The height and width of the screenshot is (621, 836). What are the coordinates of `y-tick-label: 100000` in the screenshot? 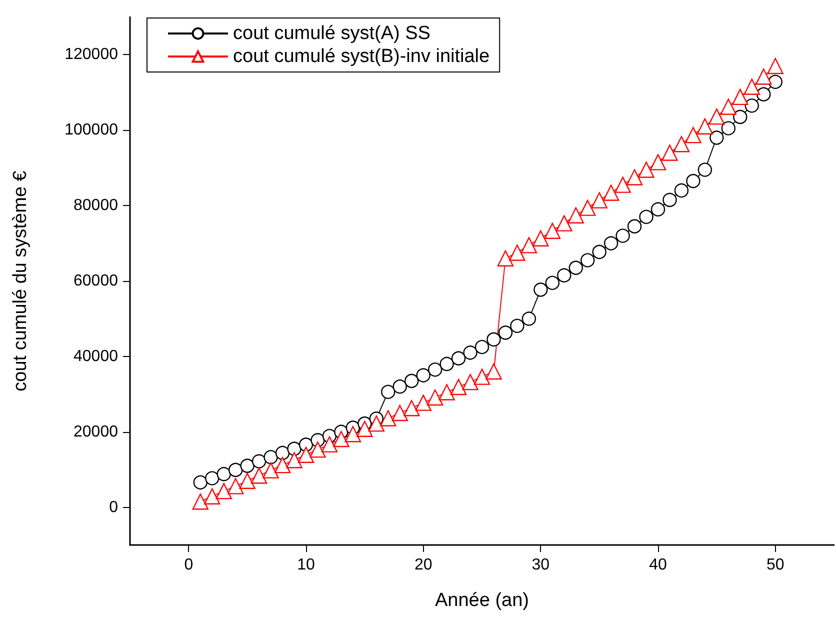 It's located at (91, 130).